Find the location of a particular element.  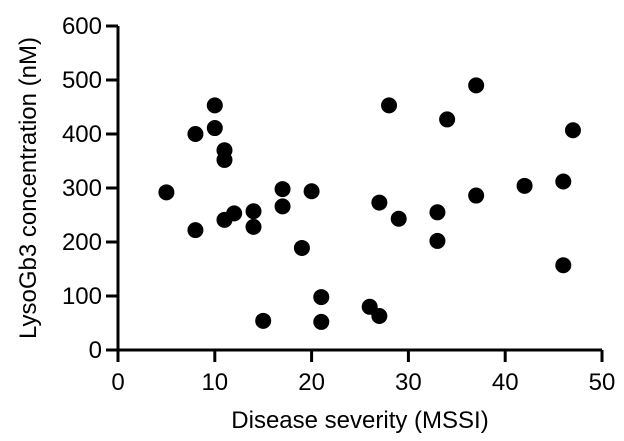

x-axis: 0 10 20 30 40 50 is located at coordinates (363, 372).